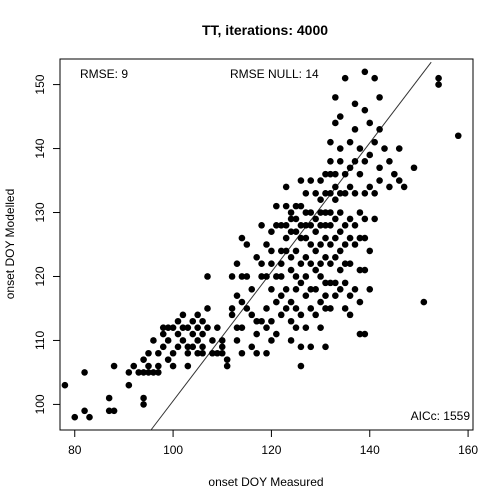 The image size is (504, 504). What do you see at coordinates (40, 212) in the screenshot?
I see `y-tick-label: 130` at bounding box center [40, 212].